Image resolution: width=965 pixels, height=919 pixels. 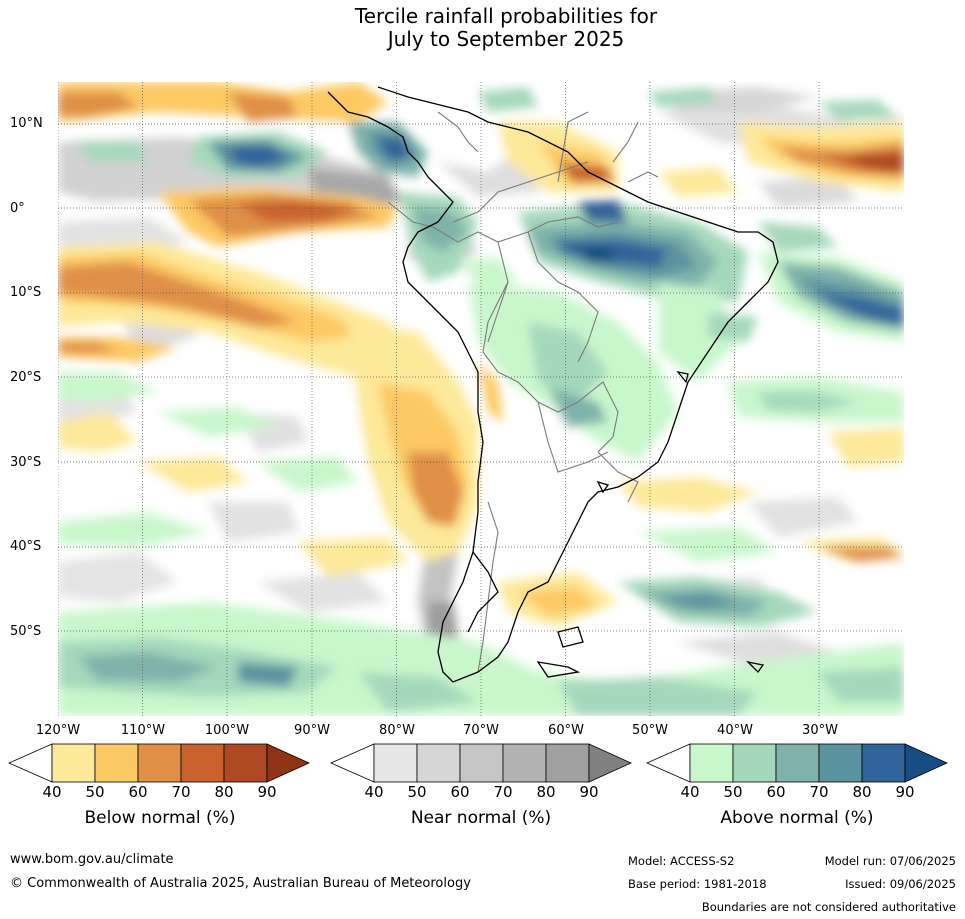 What do you see at coordinates (900, 884) in the screenshot?
I see `issued-text: Issued: 09/06/2025` at bounding box center [900, 884].